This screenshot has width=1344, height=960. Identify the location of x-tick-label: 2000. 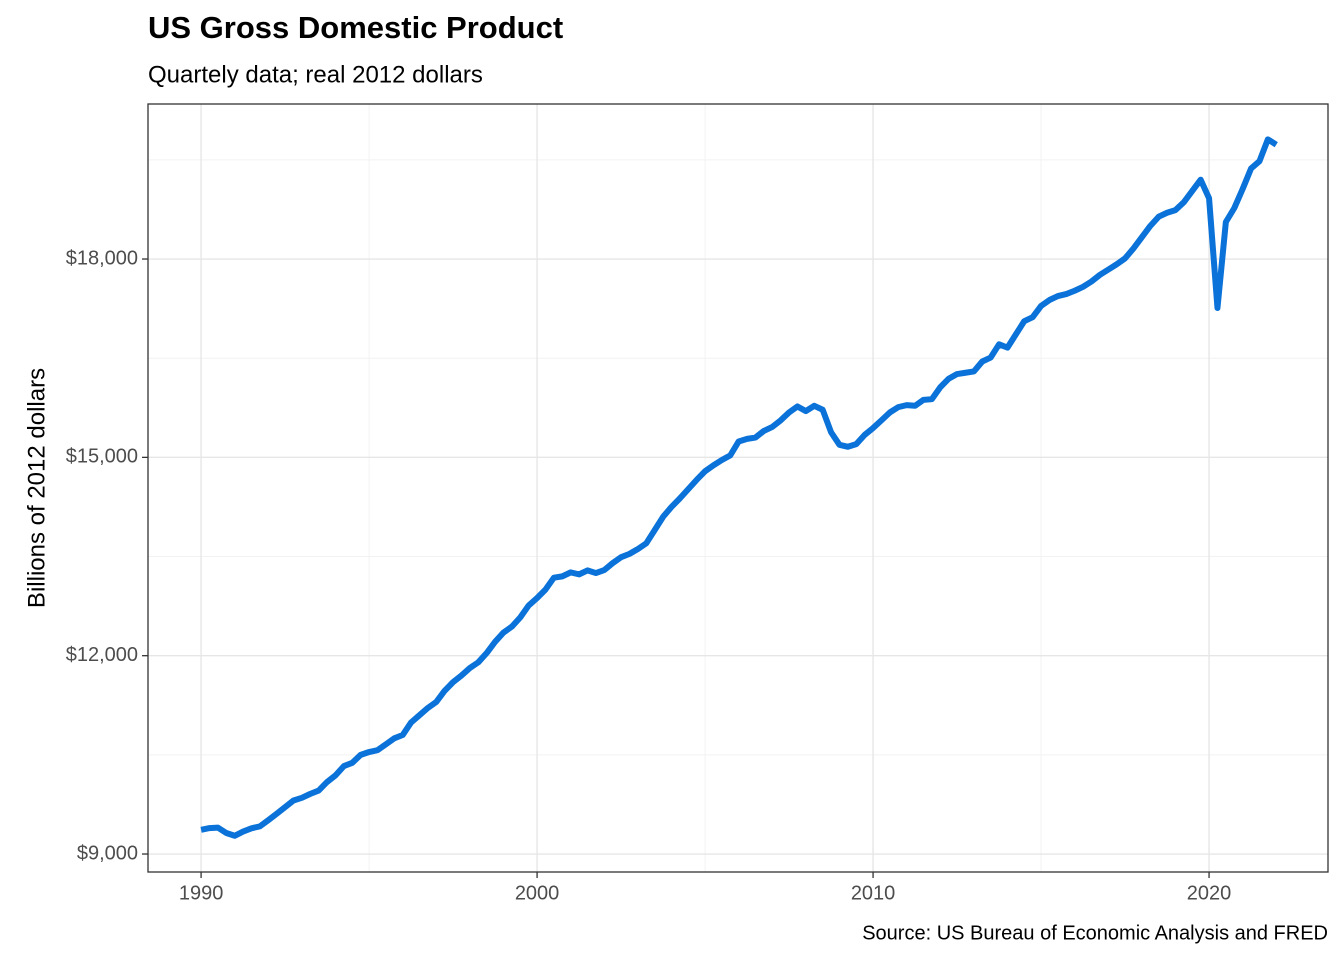
(537, 893).